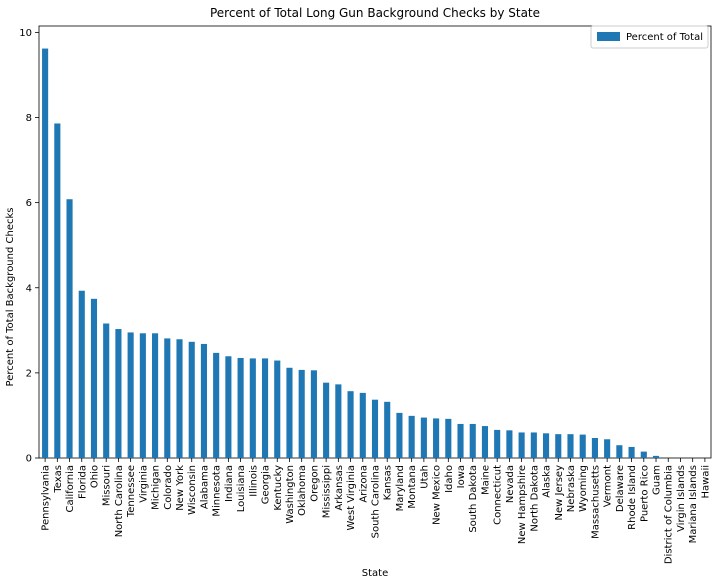 The width and height of the screenshot is (717, 585). What do you see at coordinates (631, 452) in the screenshot?
I see `bar-rhode-island` at bounding box center [631, 452].